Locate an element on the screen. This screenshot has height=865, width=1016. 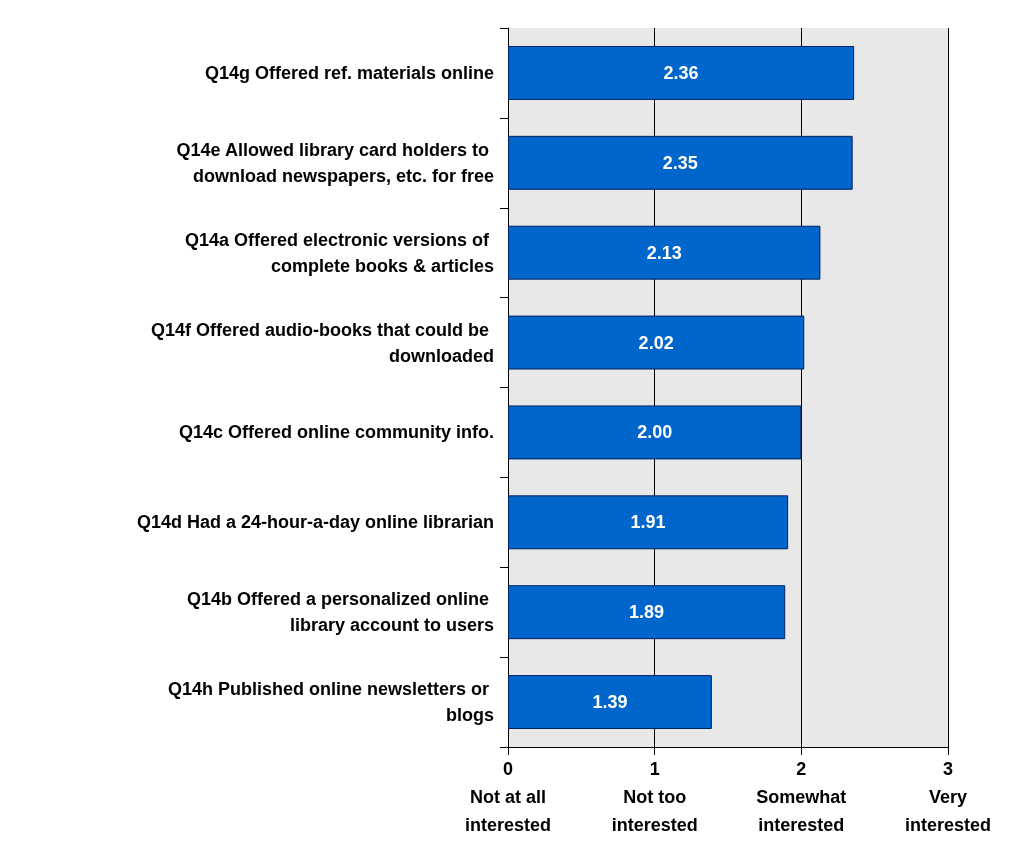
y-tick-label: Q14c Offered online community info. is located at coordinates (336, 432).